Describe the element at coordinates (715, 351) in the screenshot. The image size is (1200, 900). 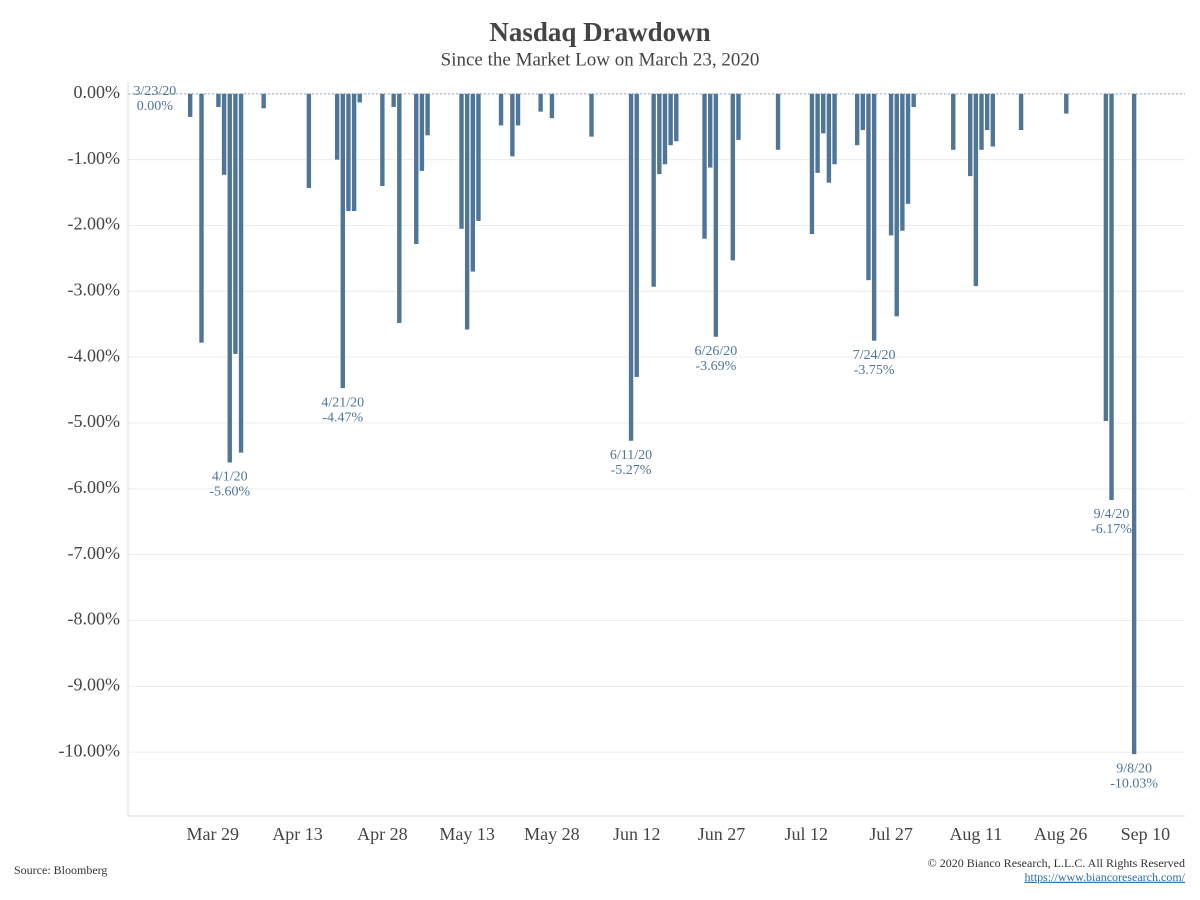
I see `annotation-date: 6/26/20` at that location.